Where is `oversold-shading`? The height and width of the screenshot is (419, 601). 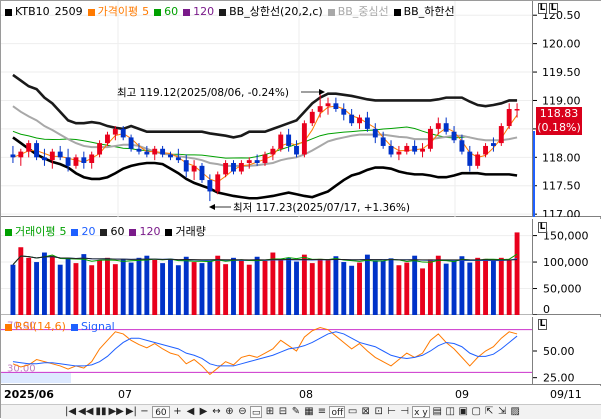
oversold-shading is located at coordinates (36, 377).